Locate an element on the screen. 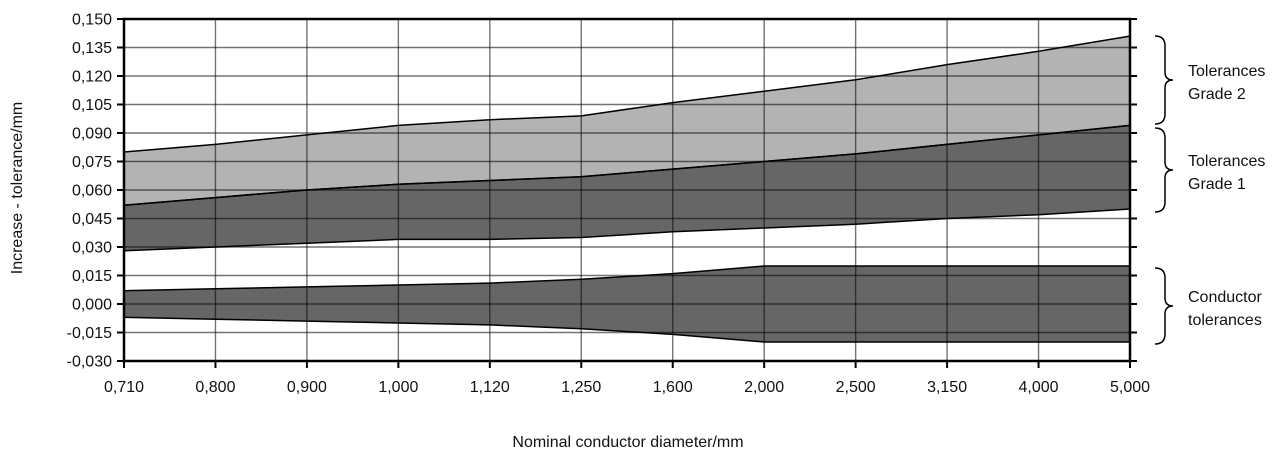 The width and height of the screenshot is (1283, 457). y-tick-label: 0,150 is located at coordinates (92, 20).